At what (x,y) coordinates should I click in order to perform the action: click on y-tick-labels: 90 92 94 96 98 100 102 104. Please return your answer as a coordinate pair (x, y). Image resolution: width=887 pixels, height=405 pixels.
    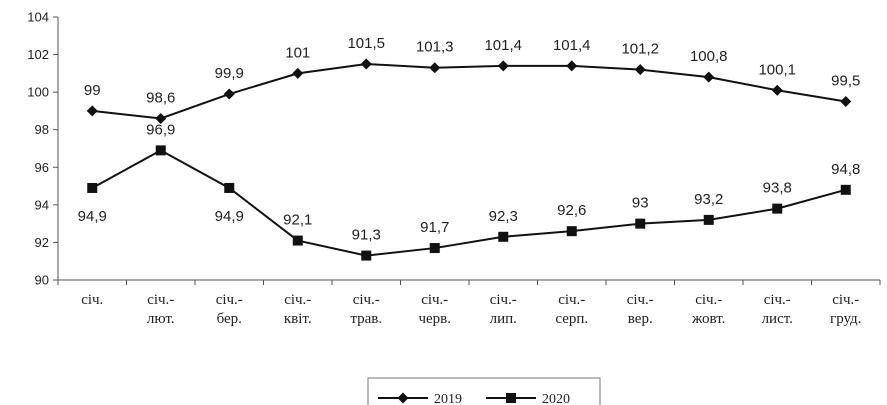
    Looking at the image, I should click on (42, 149).